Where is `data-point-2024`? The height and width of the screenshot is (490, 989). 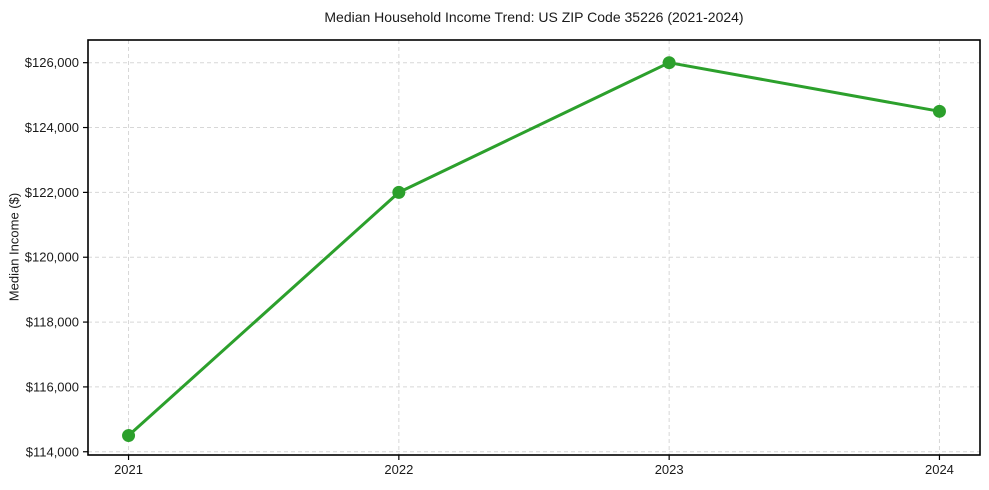
data-point-2024 is located at coordinates (939, 111).